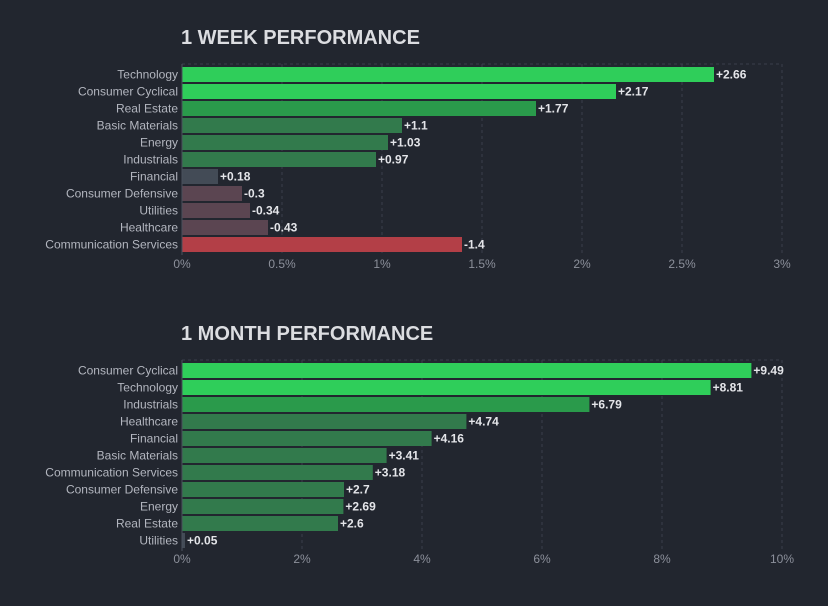 The width and height of the screenshot is (828, 606). I want to click on month-value-label: +4.16, so click(449, 439).